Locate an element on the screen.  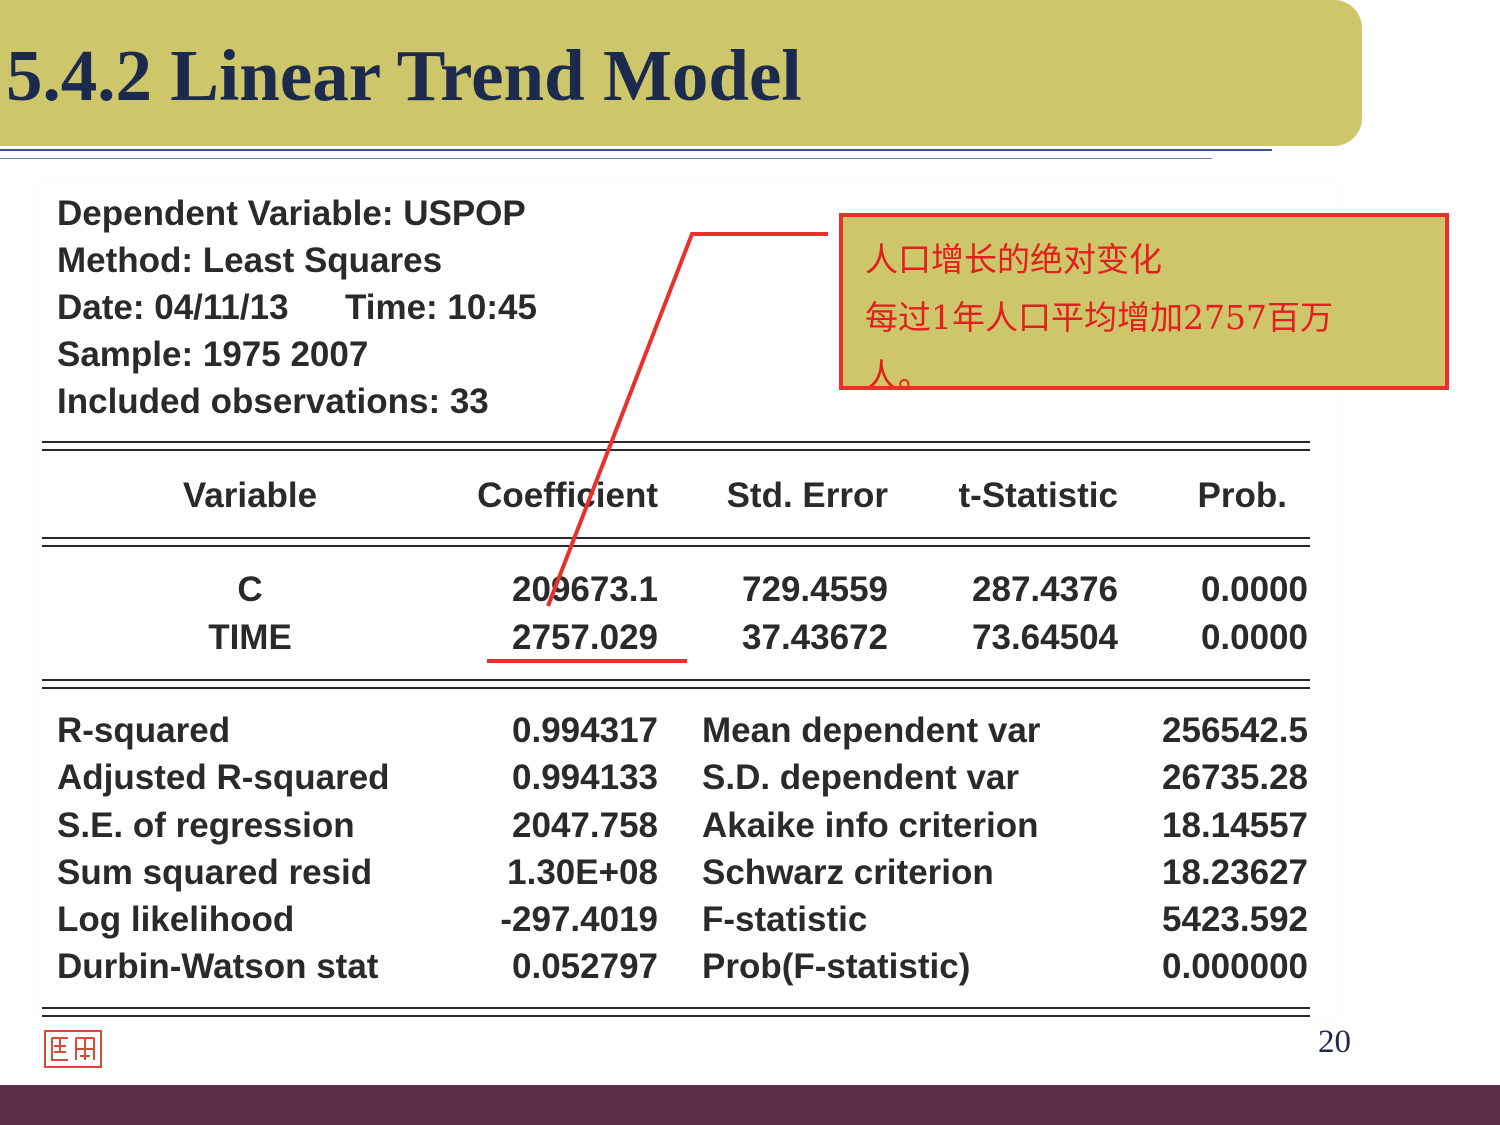
slide-title: 5.4.2 Linear Trend Model is located at coordinates (404, 75).